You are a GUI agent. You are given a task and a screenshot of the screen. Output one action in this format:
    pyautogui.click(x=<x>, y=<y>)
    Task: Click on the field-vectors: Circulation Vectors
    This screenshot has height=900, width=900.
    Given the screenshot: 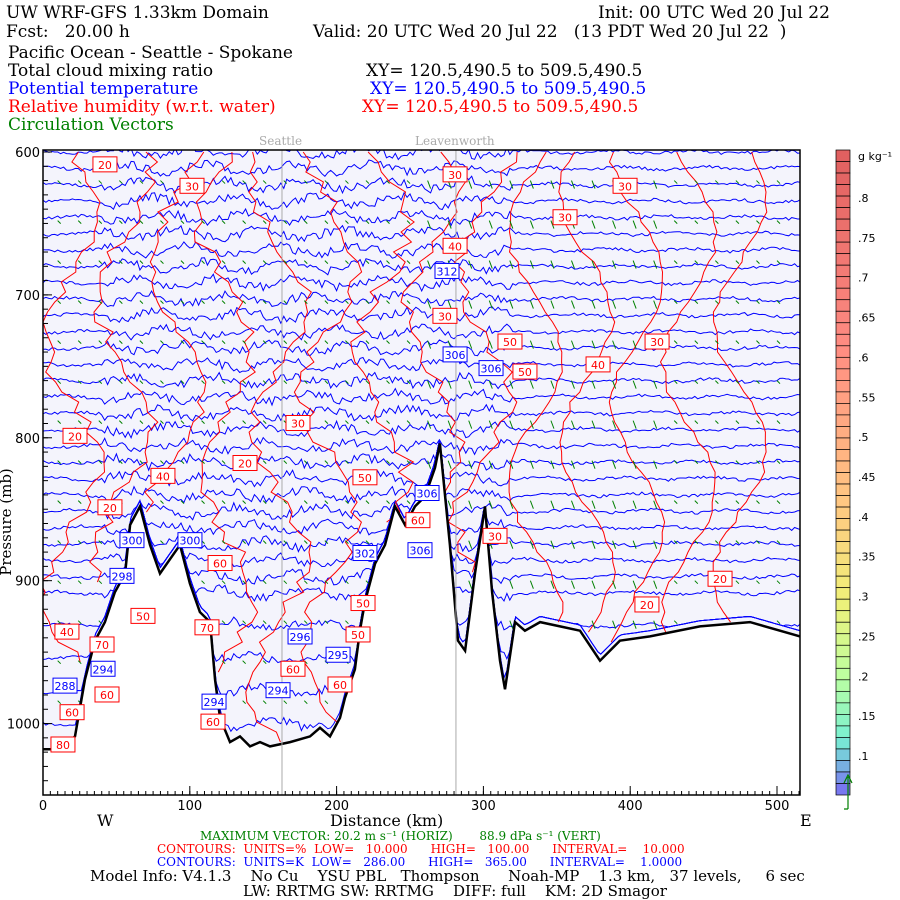 What is the action you would take?
    pyautogui.click(x=91, y=125)
    